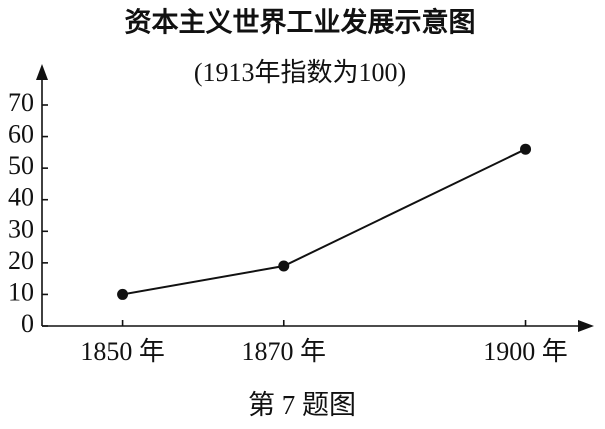 This screenshot has width=605, height=429. I want to click on y-tick-label: 30, so click(21, 228).